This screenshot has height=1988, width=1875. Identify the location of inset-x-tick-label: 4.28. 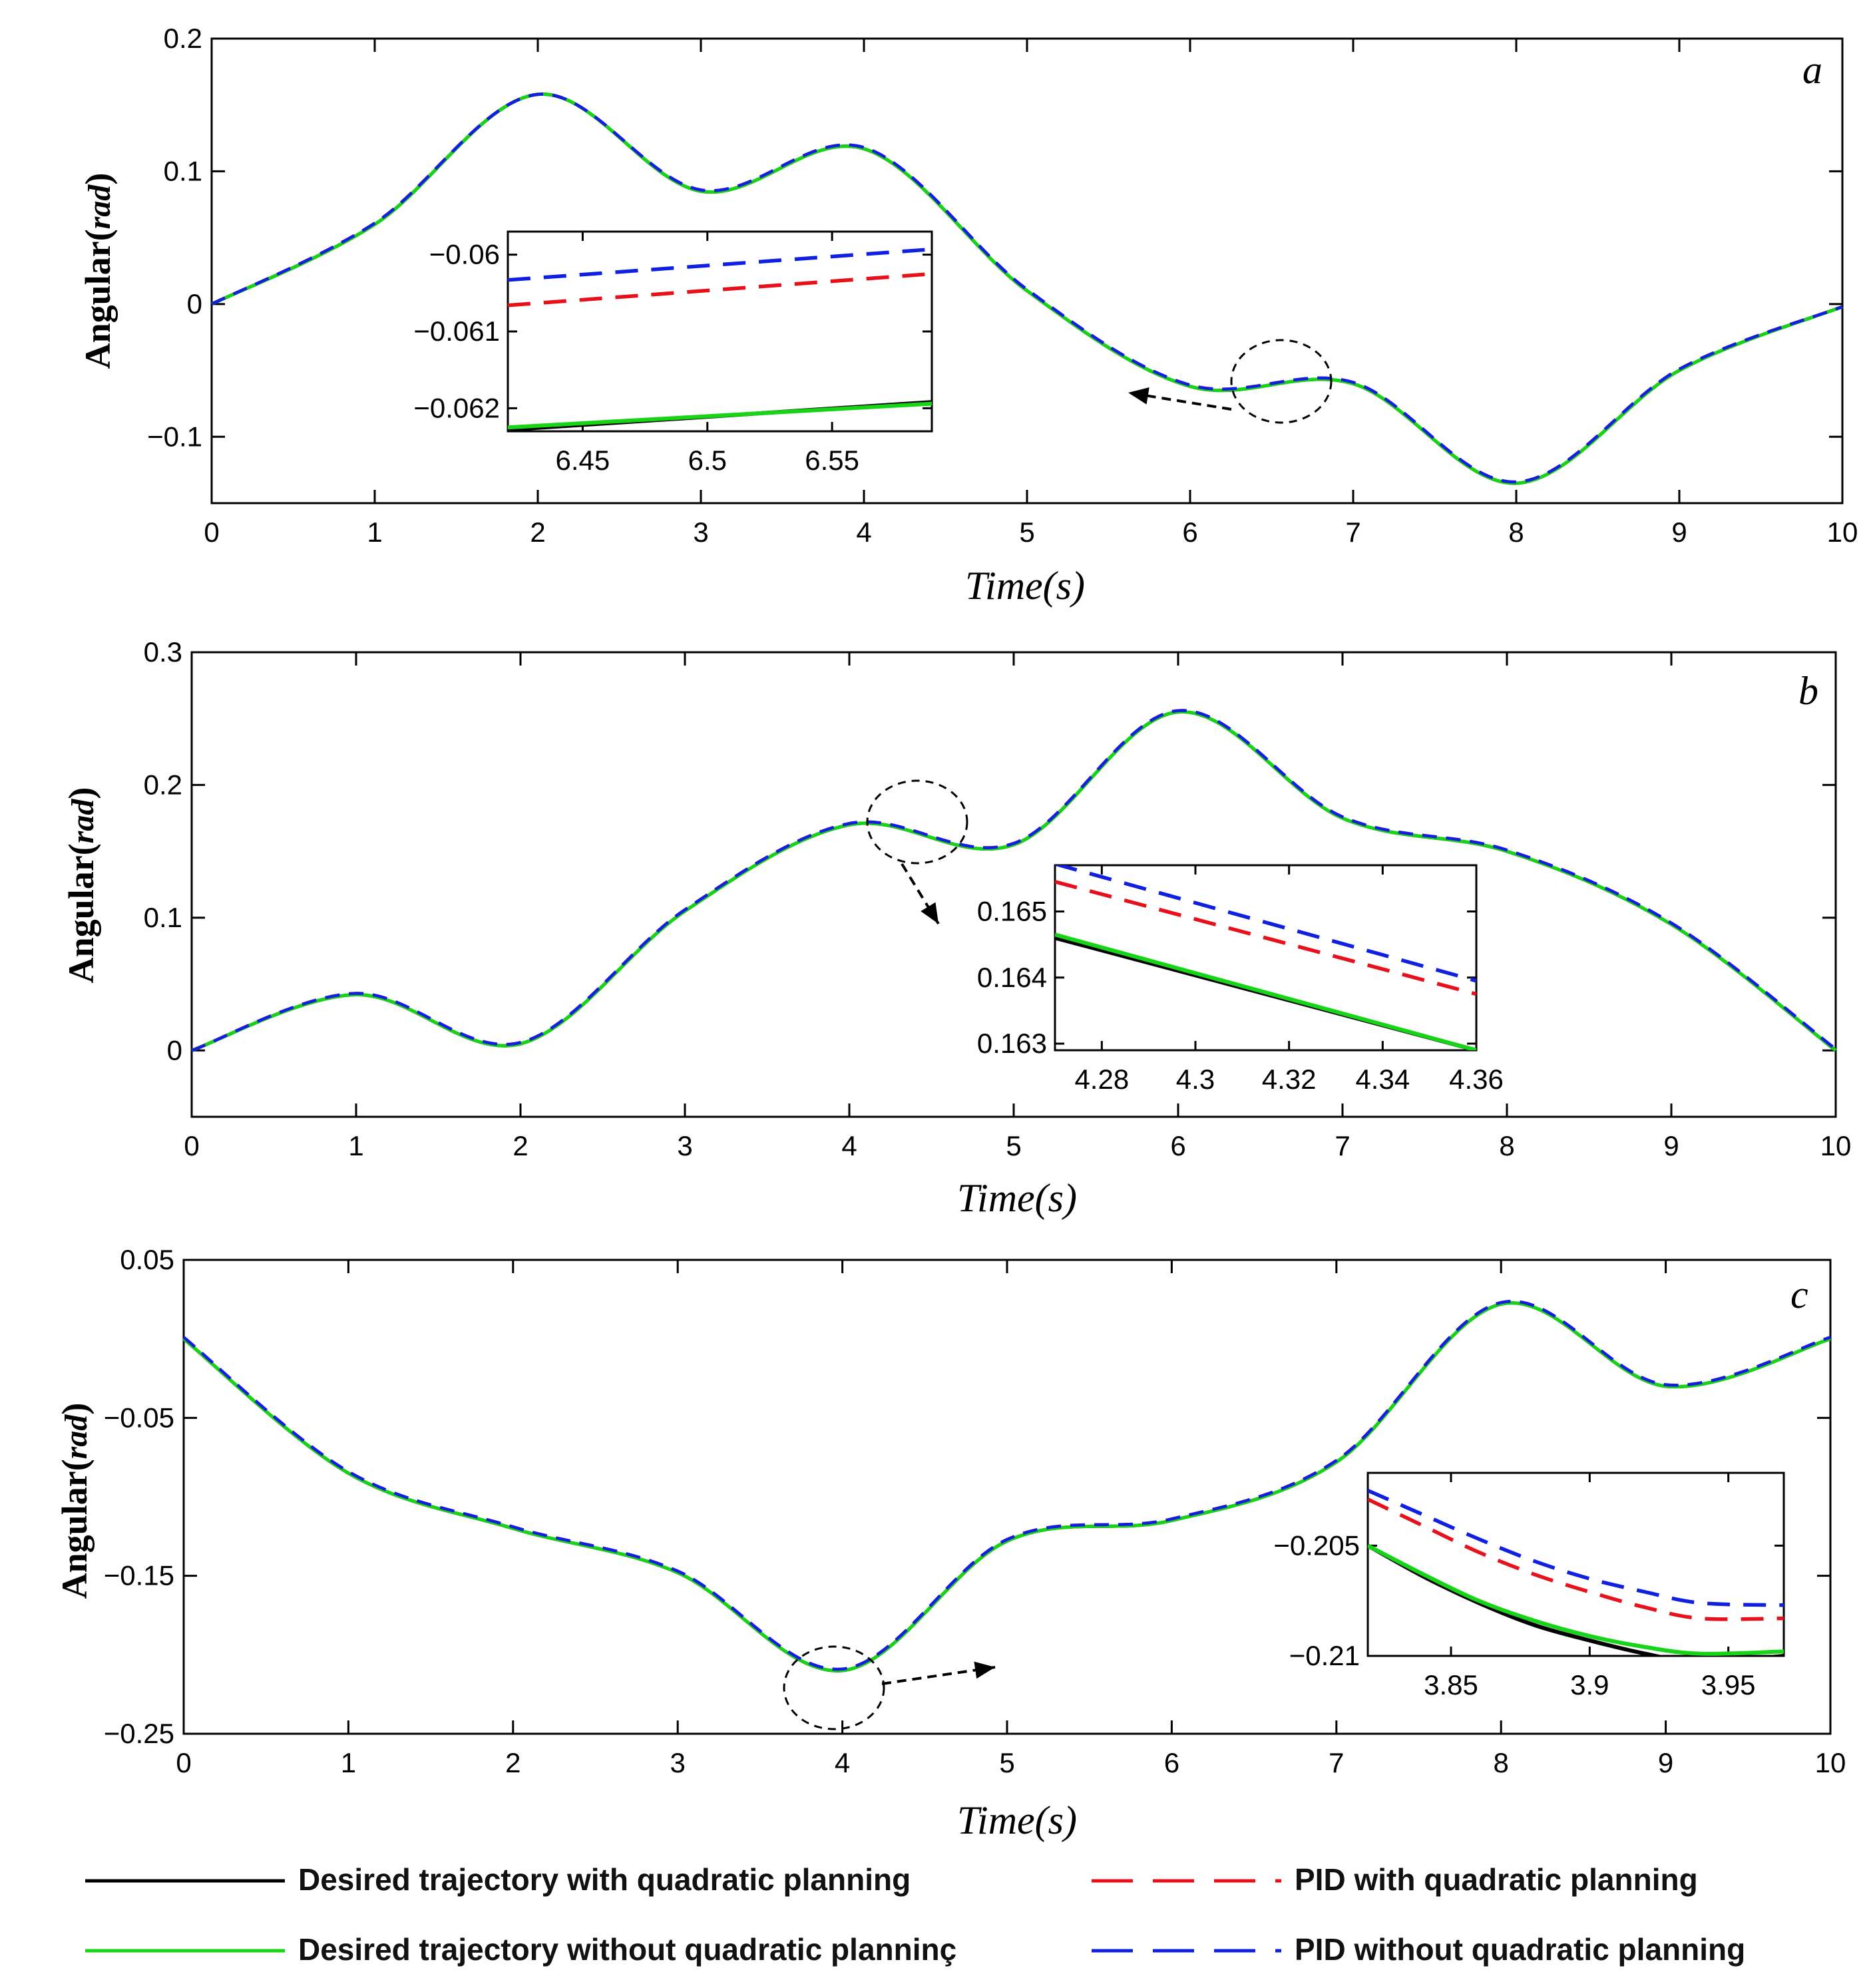
(1101, 1079).